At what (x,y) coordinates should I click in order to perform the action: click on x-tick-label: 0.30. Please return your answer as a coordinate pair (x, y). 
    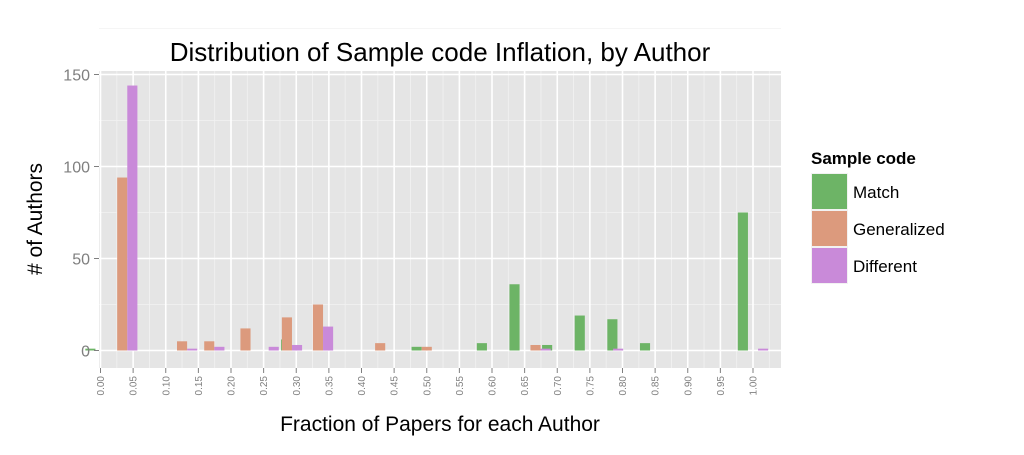
    Looking at the image, I should click on (297, 386).